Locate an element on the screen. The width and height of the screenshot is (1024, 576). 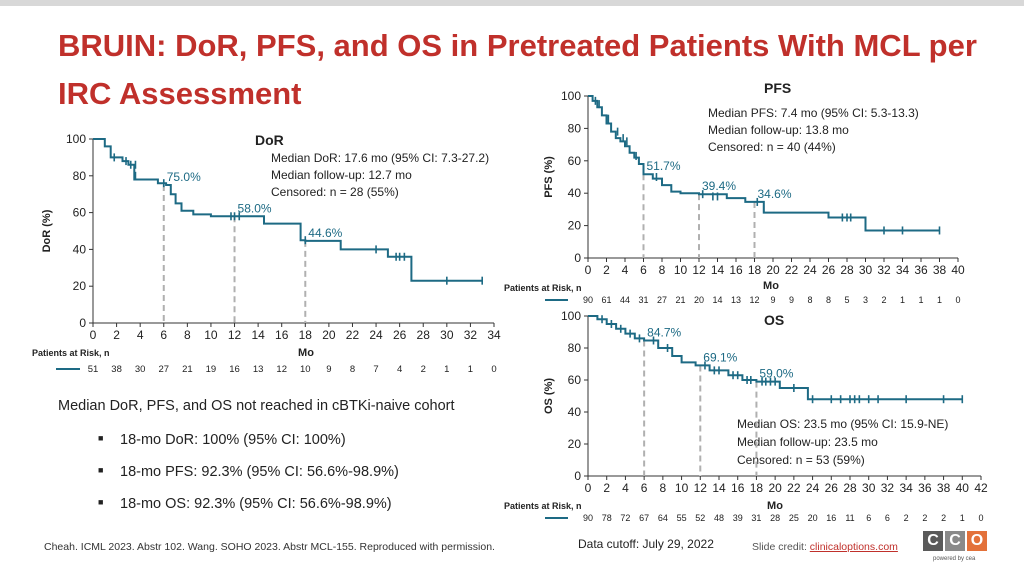
os-x-tick-label: 10 is located at coordinates (682, 488).